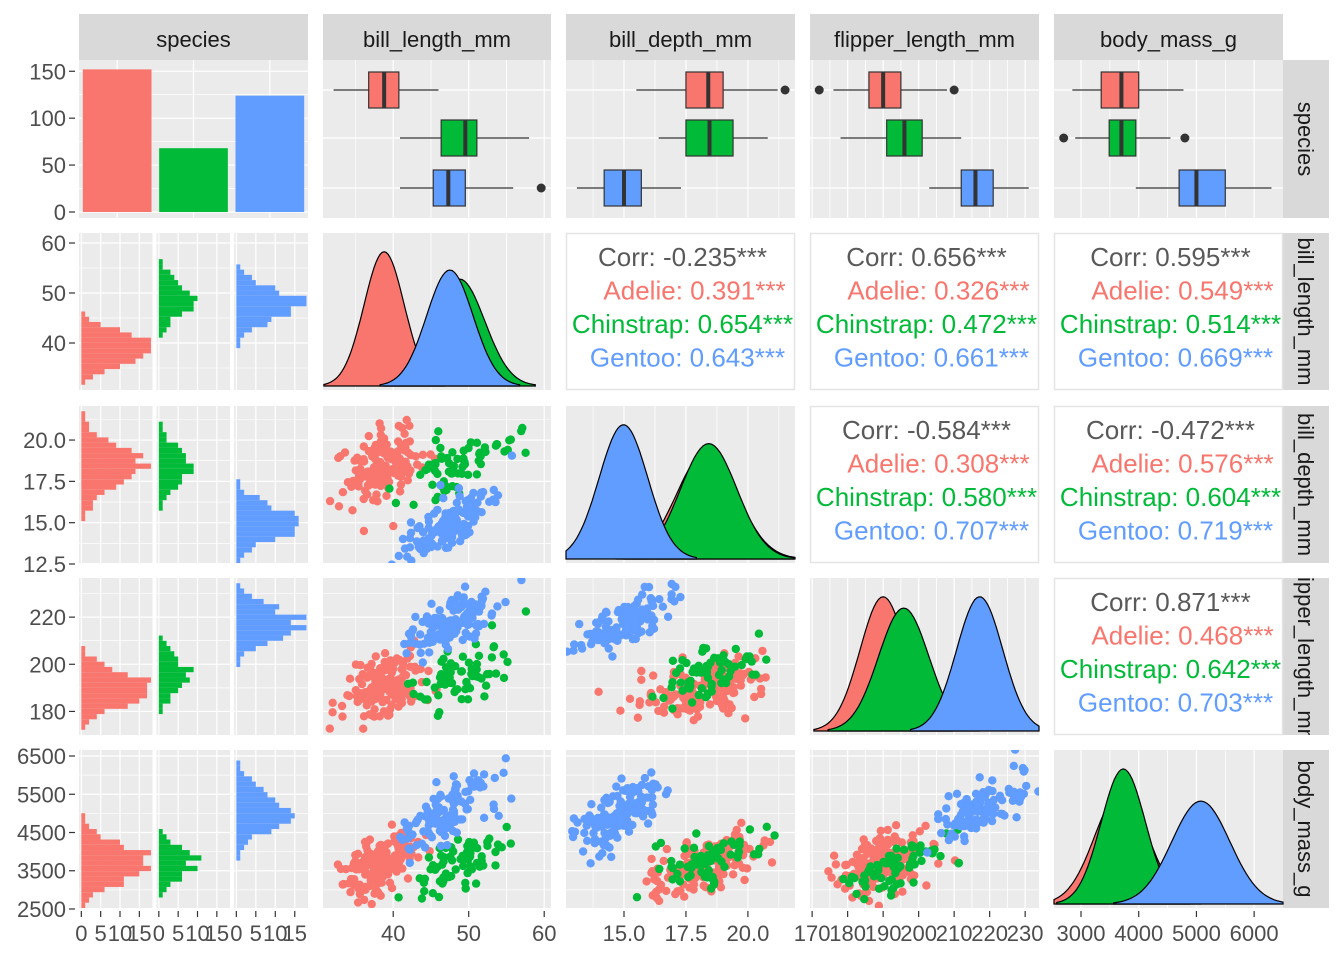  What do you see at coordinates (1305, 829) in the screenshot?
I see `strip-right: body_mass_g` at bounding box center [1305, 829].